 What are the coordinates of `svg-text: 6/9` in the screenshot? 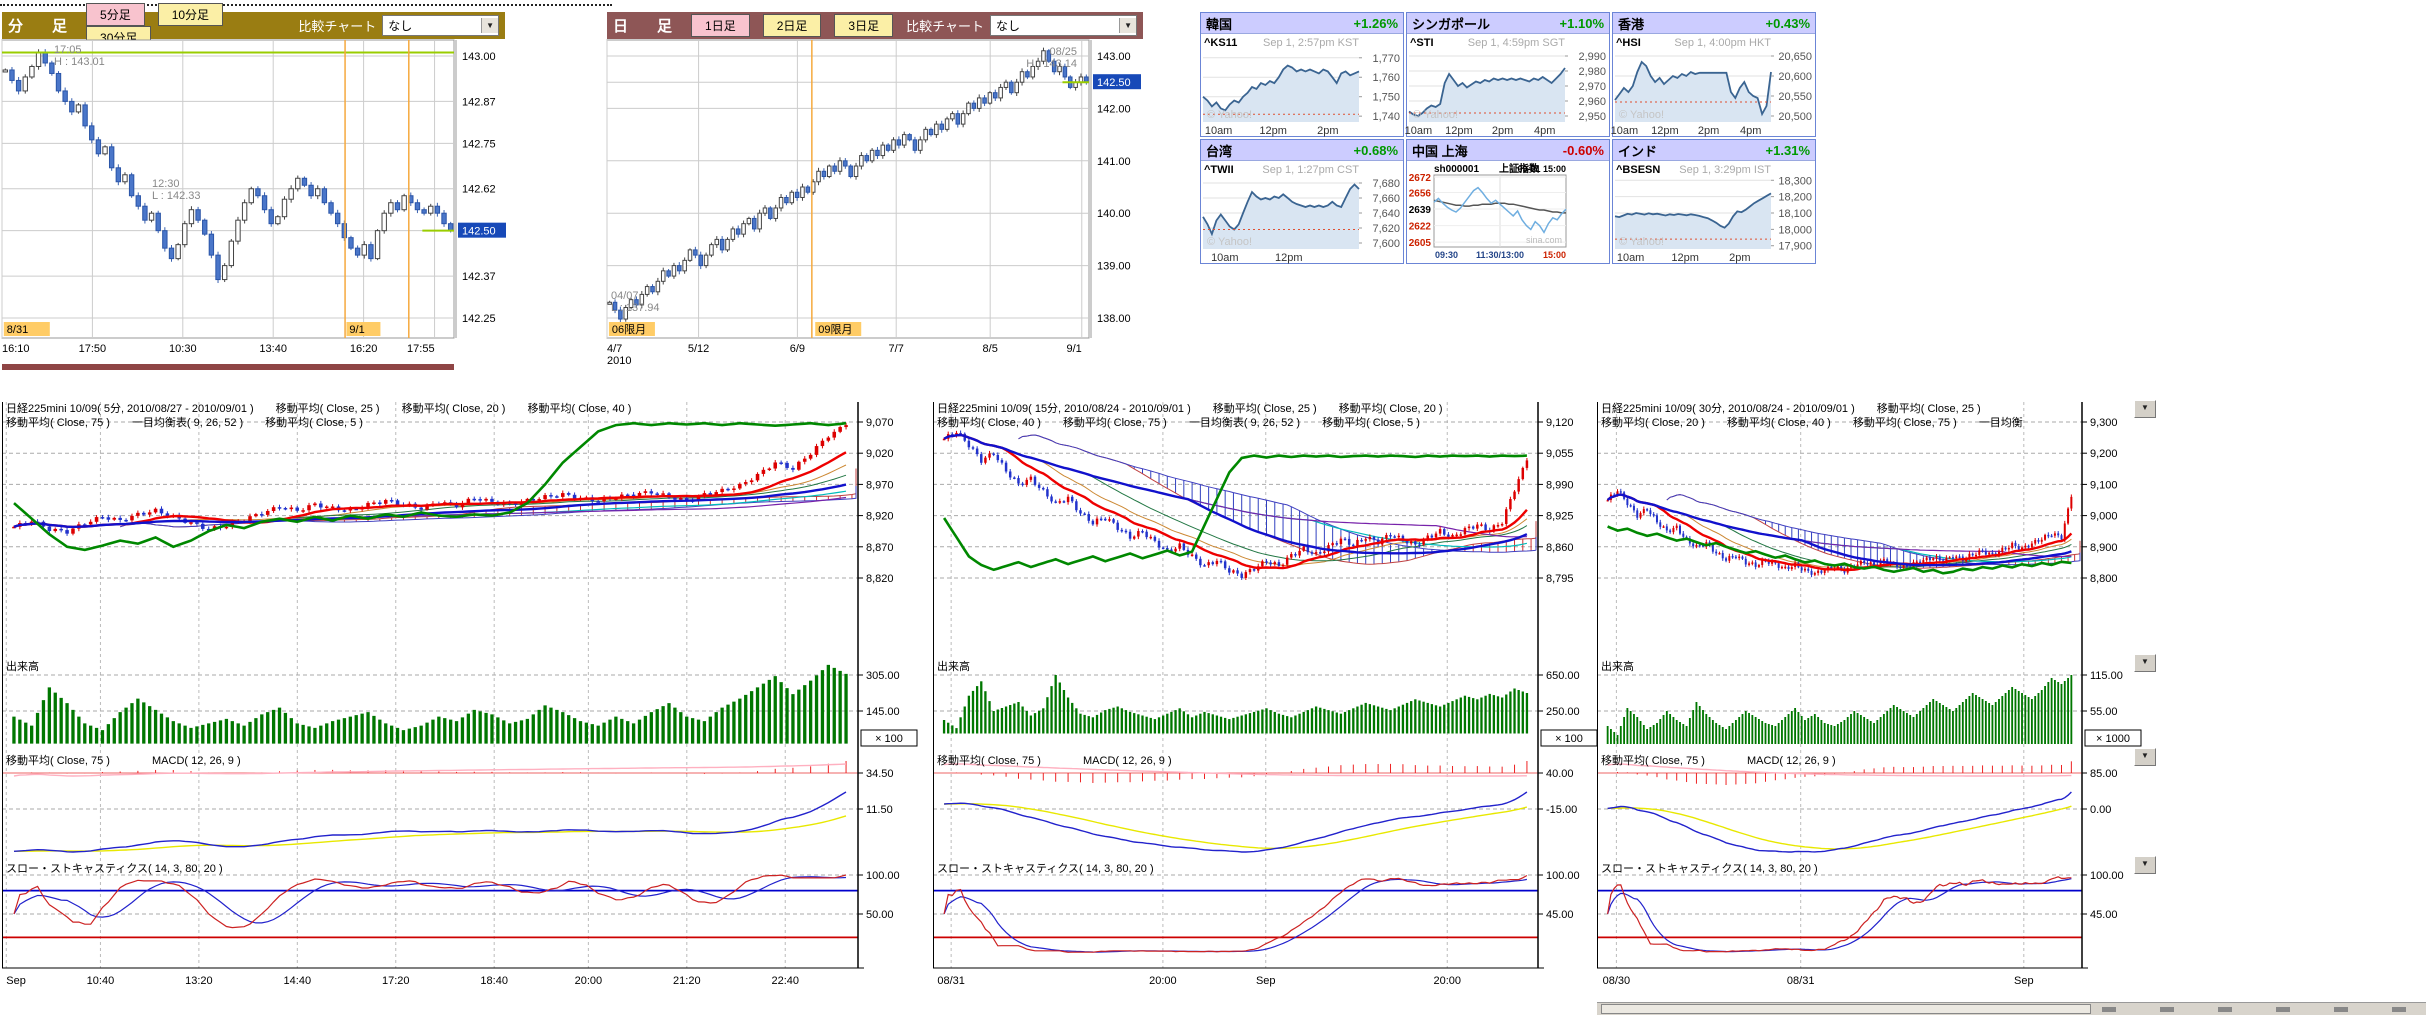 It's located at (797, 349).